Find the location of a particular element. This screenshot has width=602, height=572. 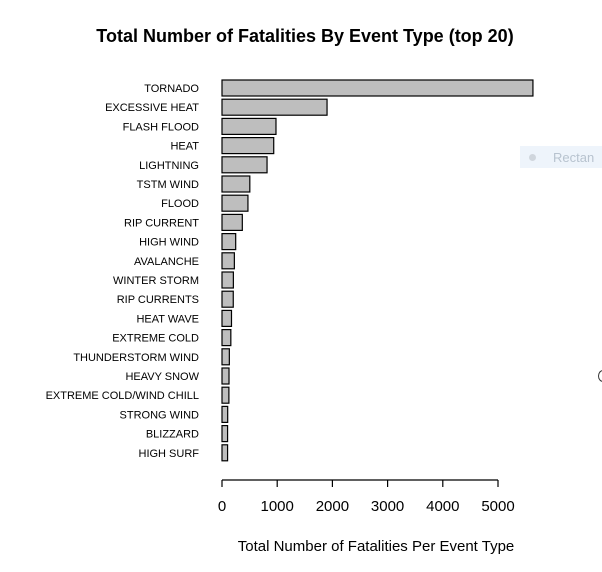

bar-flash-flood is located at coordinates (249, 126).